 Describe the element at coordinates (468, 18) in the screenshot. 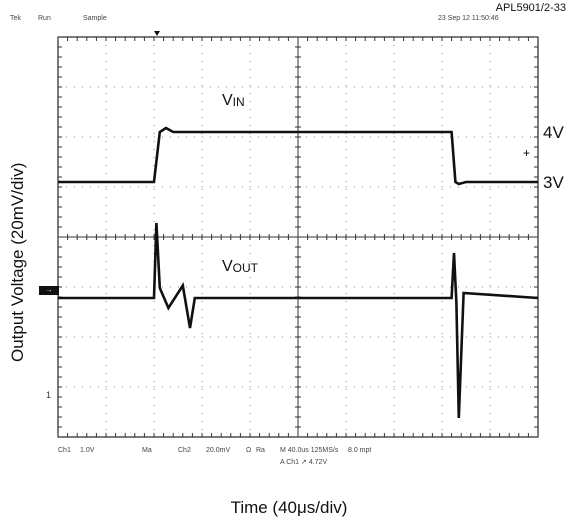

I see `scope-datetime: 23 Sep 12 11:50:46` at that location.